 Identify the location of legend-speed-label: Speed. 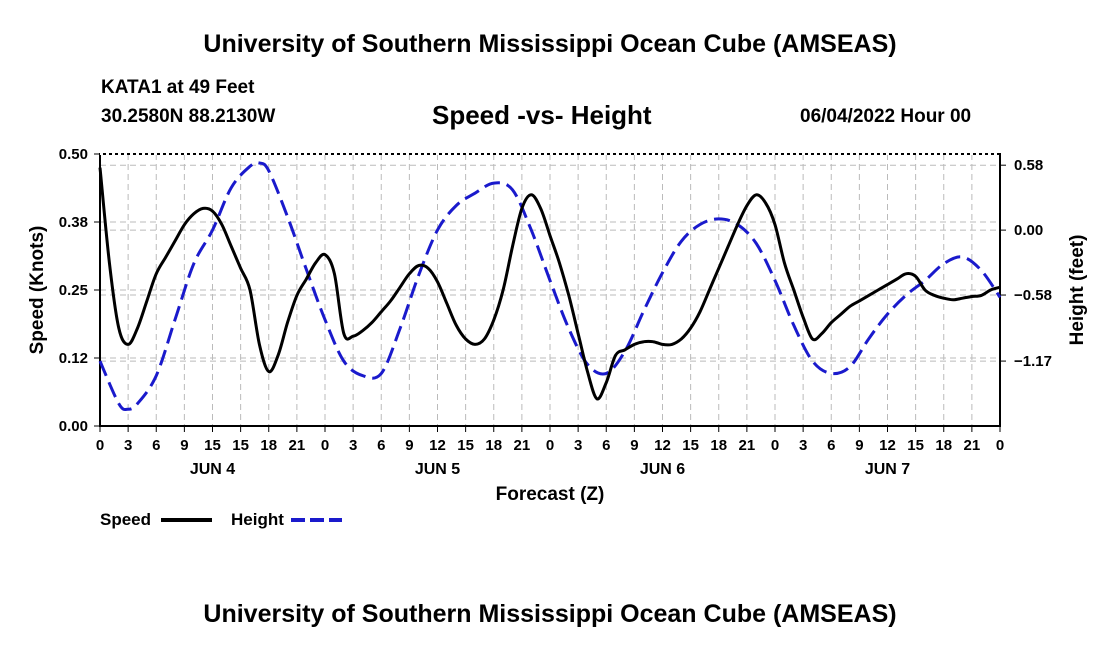
(125, 519).